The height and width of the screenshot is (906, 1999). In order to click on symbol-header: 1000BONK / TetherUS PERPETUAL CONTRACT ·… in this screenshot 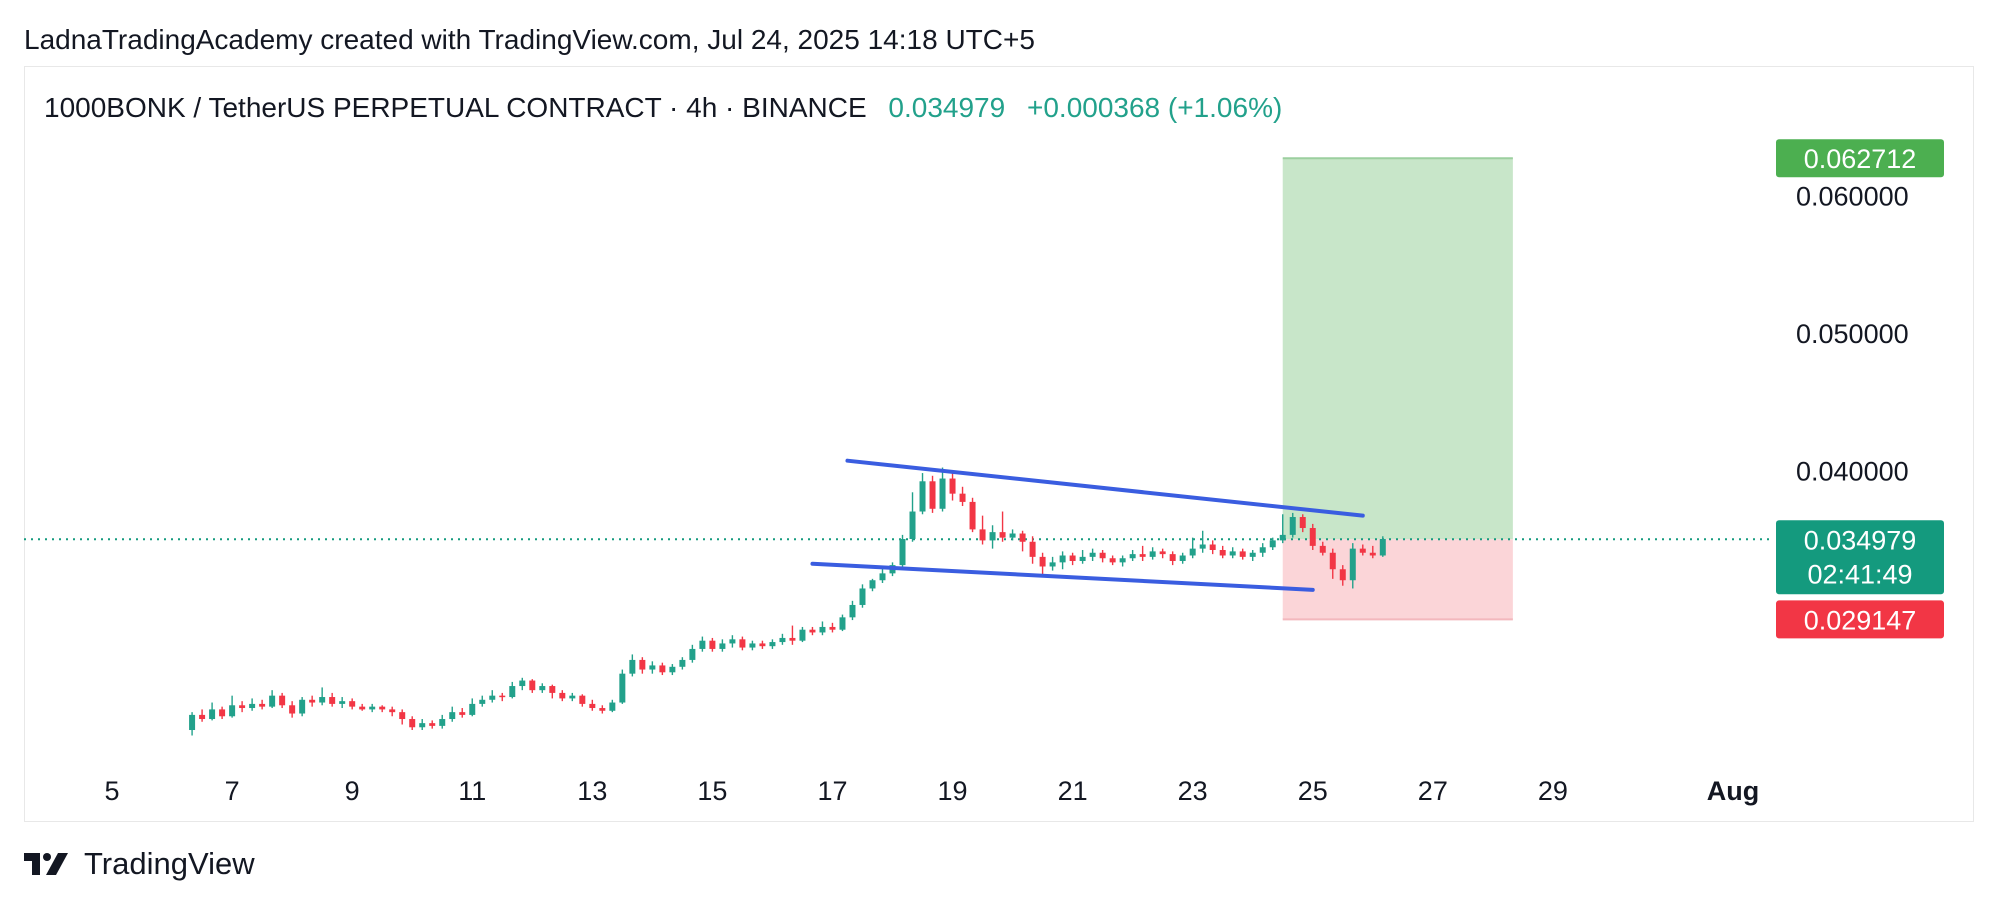, I will do `click(663, 108)`.